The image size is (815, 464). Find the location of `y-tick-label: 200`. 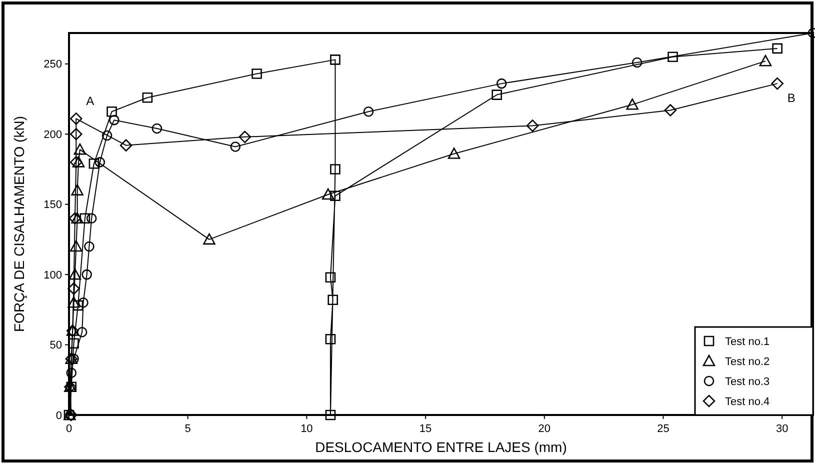

y-tick-label: 200 is located at coordinates (53, 134).